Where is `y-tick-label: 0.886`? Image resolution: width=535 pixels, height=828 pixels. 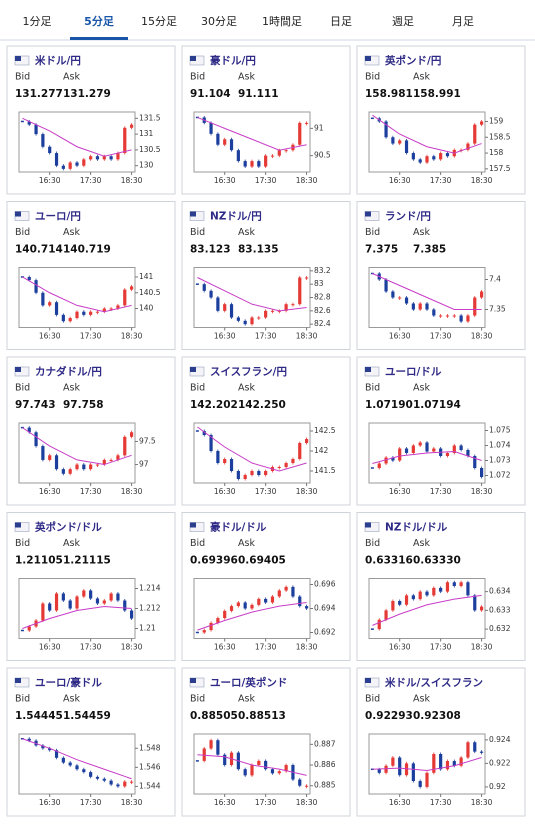 y-tick-label: 0.886 is located at coordinates (325, 764).